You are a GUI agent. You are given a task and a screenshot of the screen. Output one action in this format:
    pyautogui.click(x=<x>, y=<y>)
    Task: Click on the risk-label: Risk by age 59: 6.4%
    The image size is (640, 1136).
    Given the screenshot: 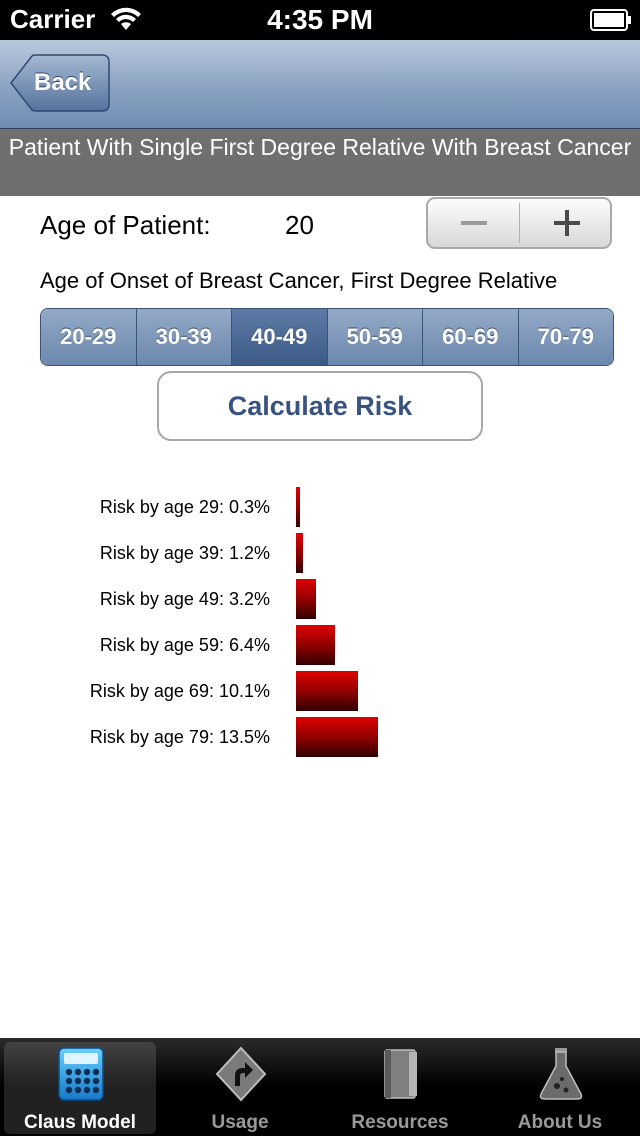 What is the action you would take?
    pyautogui.click(x=184, y=645)
    